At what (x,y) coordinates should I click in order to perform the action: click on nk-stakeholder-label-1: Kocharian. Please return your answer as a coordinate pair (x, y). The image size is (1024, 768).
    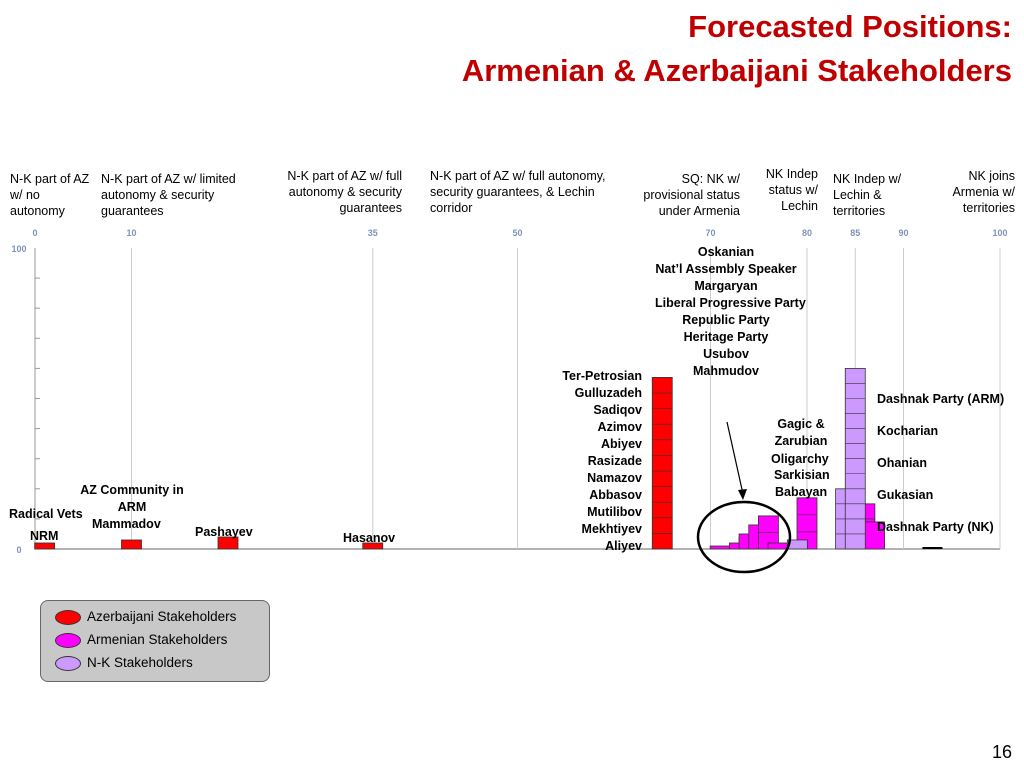
    Looking at the image, I should click on (908, 431).